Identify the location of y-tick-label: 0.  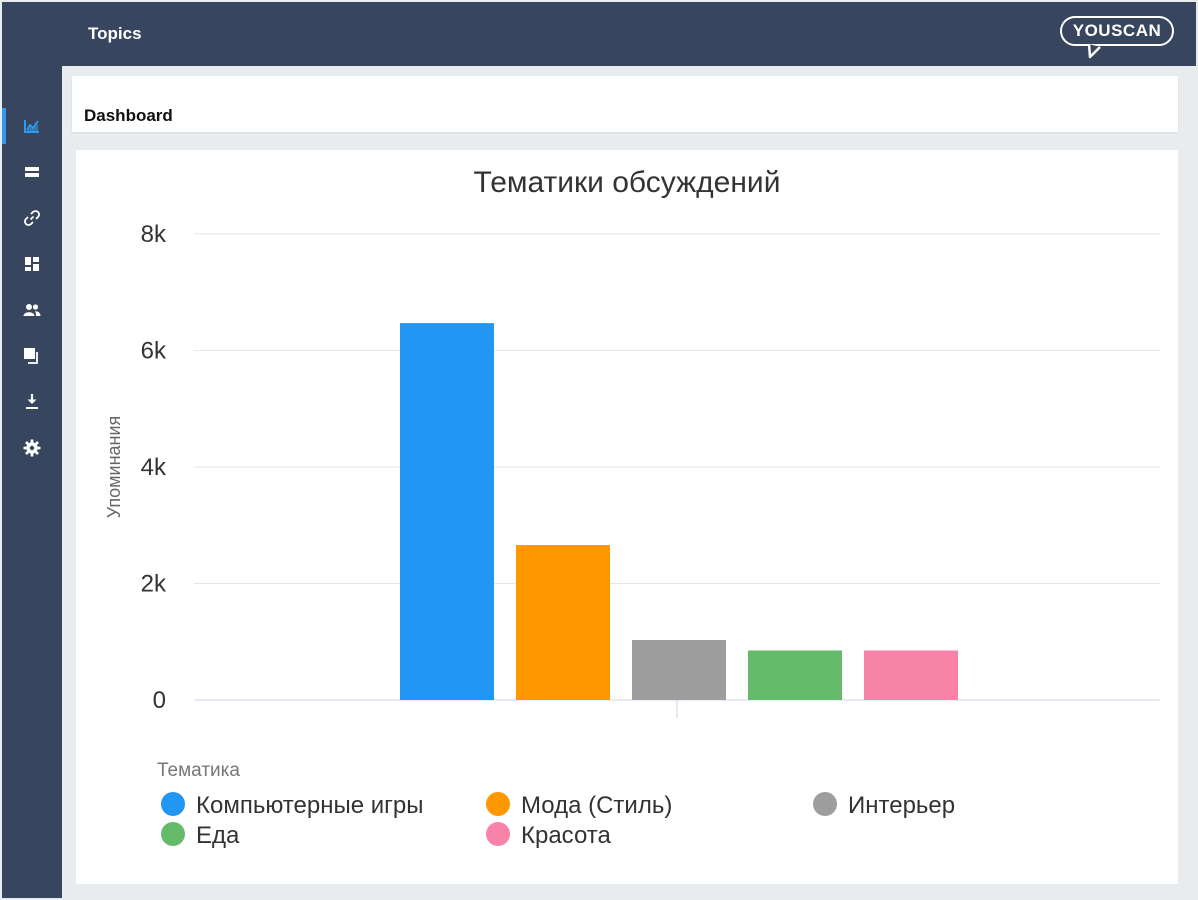
(159, 700).